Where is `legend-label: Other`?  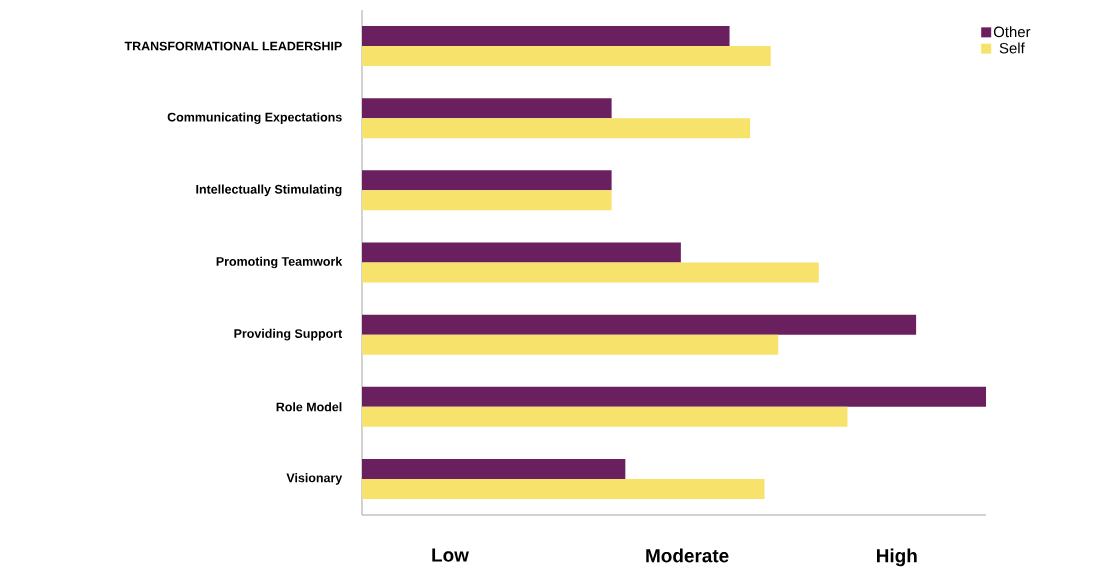 legend-label: Other is located at coordinates (1012, 32).